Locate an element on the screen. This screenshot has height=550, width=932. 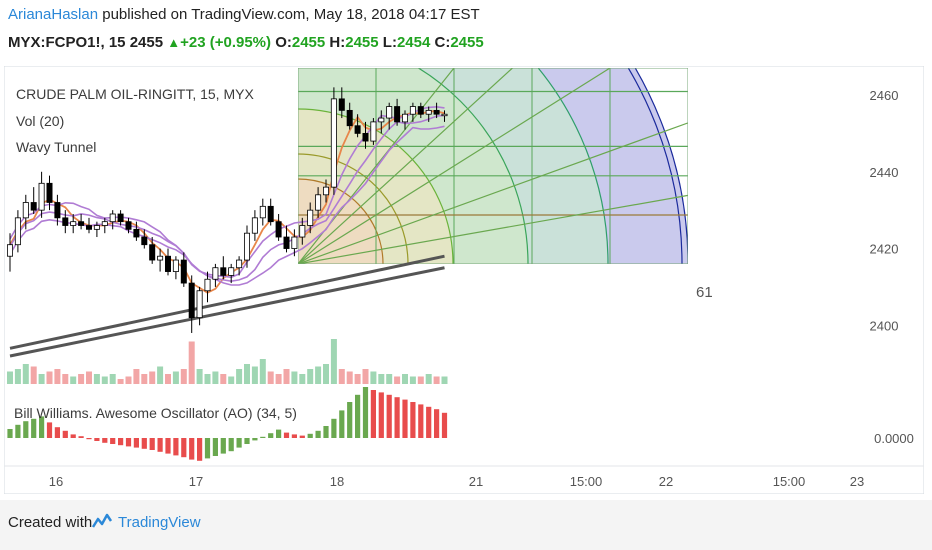
up-triangle-icon: ▲ is located at coordinates (174, 42).